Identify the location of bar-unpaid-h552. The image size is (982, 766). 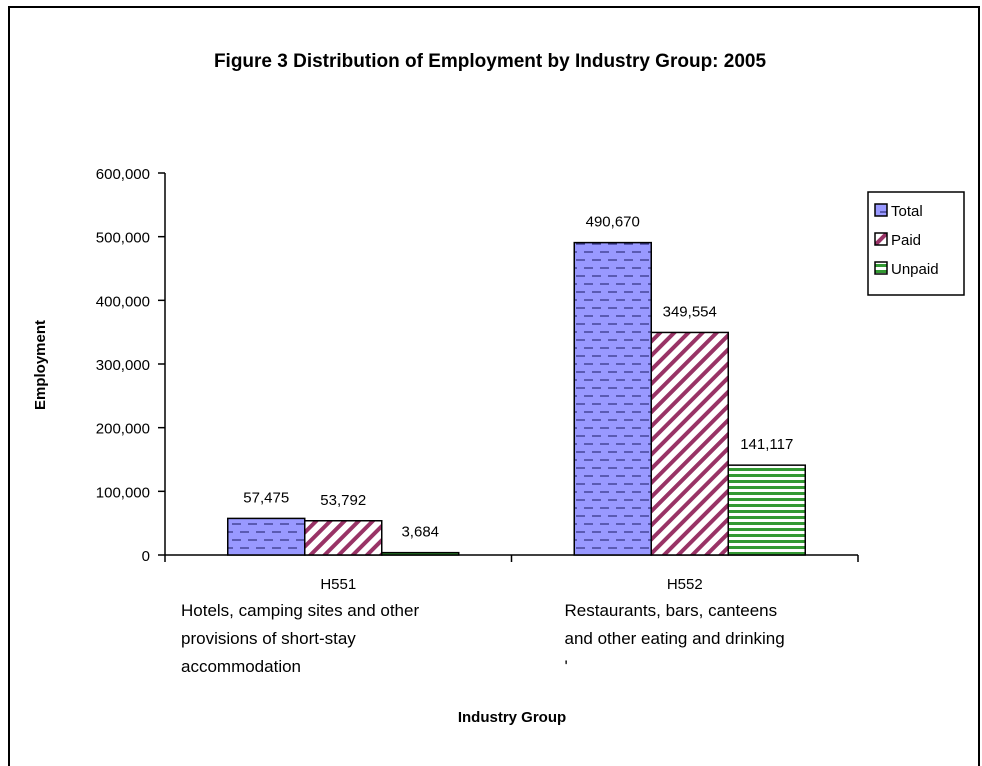
(766, 510).